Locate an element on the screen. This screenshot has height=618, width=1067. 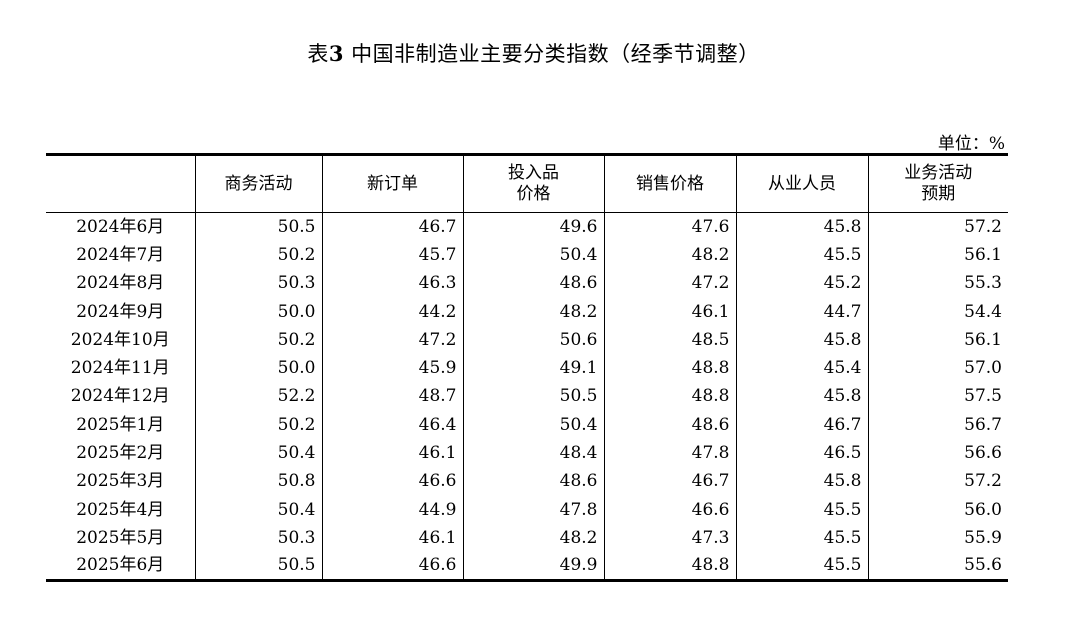
value-cell: 49.9 is located at coordinates (533, 567).